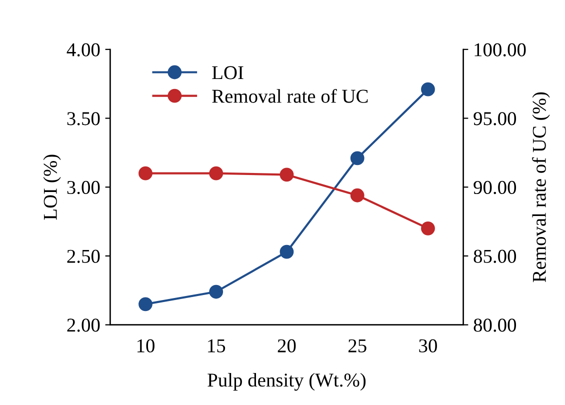 The width and height of the screenshot is (565, 405). What do you see at coordinates (500, 49) in the screenshot?
I see `y2-tick-label: 100.00` at bounding box center [500, 49].